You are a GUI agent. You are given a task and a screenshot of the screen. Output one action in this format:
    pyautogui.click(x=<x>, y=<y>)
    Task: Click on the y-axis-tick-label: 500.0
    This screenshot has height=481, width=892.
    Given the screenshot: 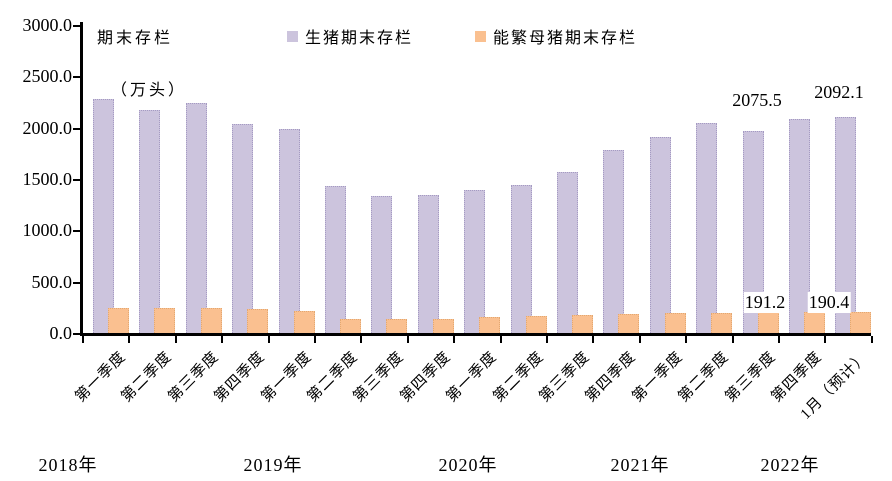 What is the action you would take?
    pyautogui.click(x=52, y=281)
    